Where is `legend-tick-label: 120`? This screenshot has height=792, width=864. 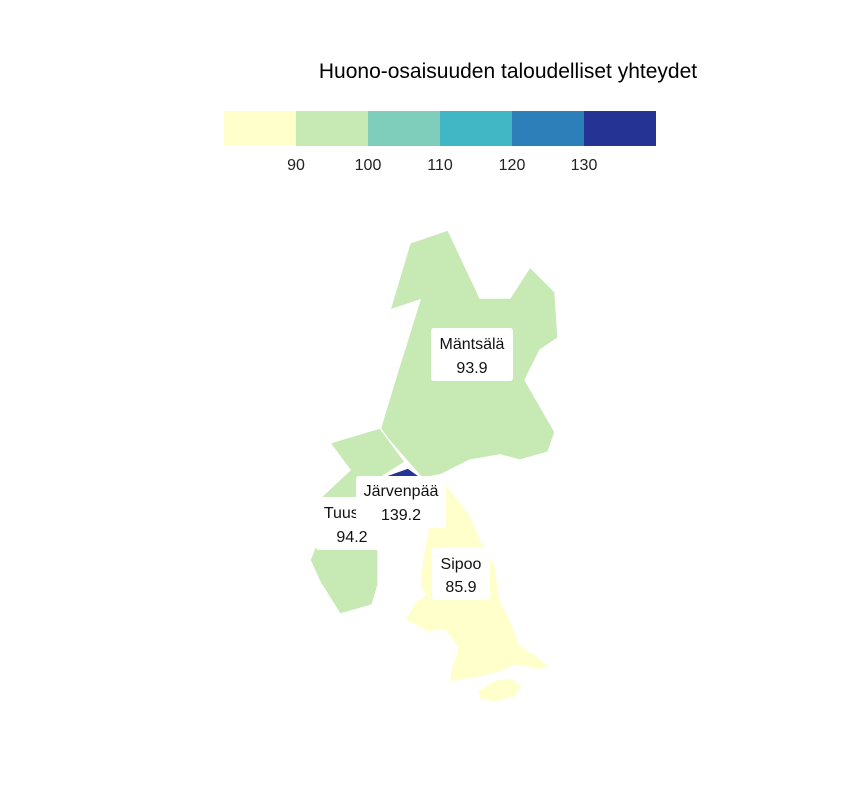
legend-tick-label: 120 is located at coordinates (512, 165).